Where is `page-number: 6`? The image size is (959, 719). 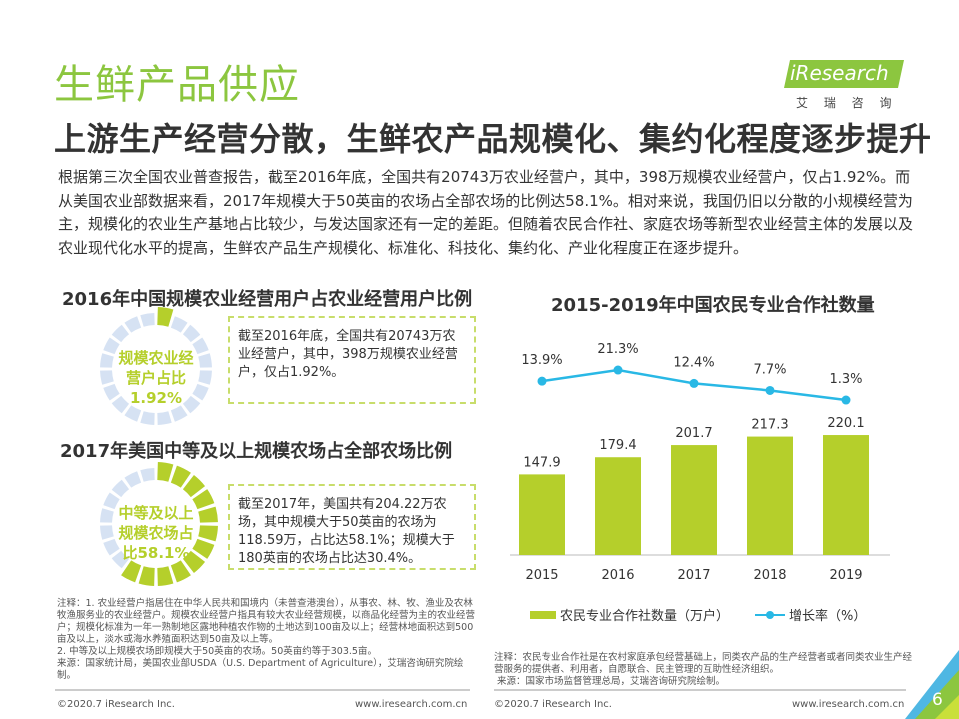
page-number: 6 is located at coordinates (937, 700).